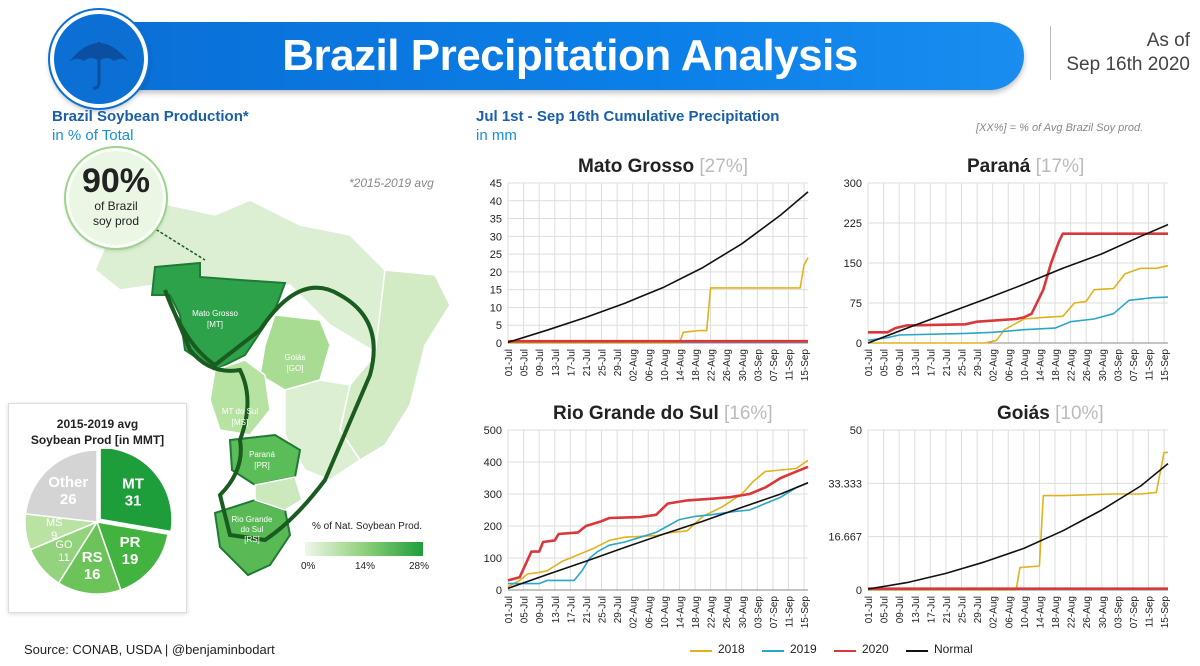 The height and width of the screenshot is (666, 1200). I want to click on state-label-ms: MT do Sul, so click(240, 411).